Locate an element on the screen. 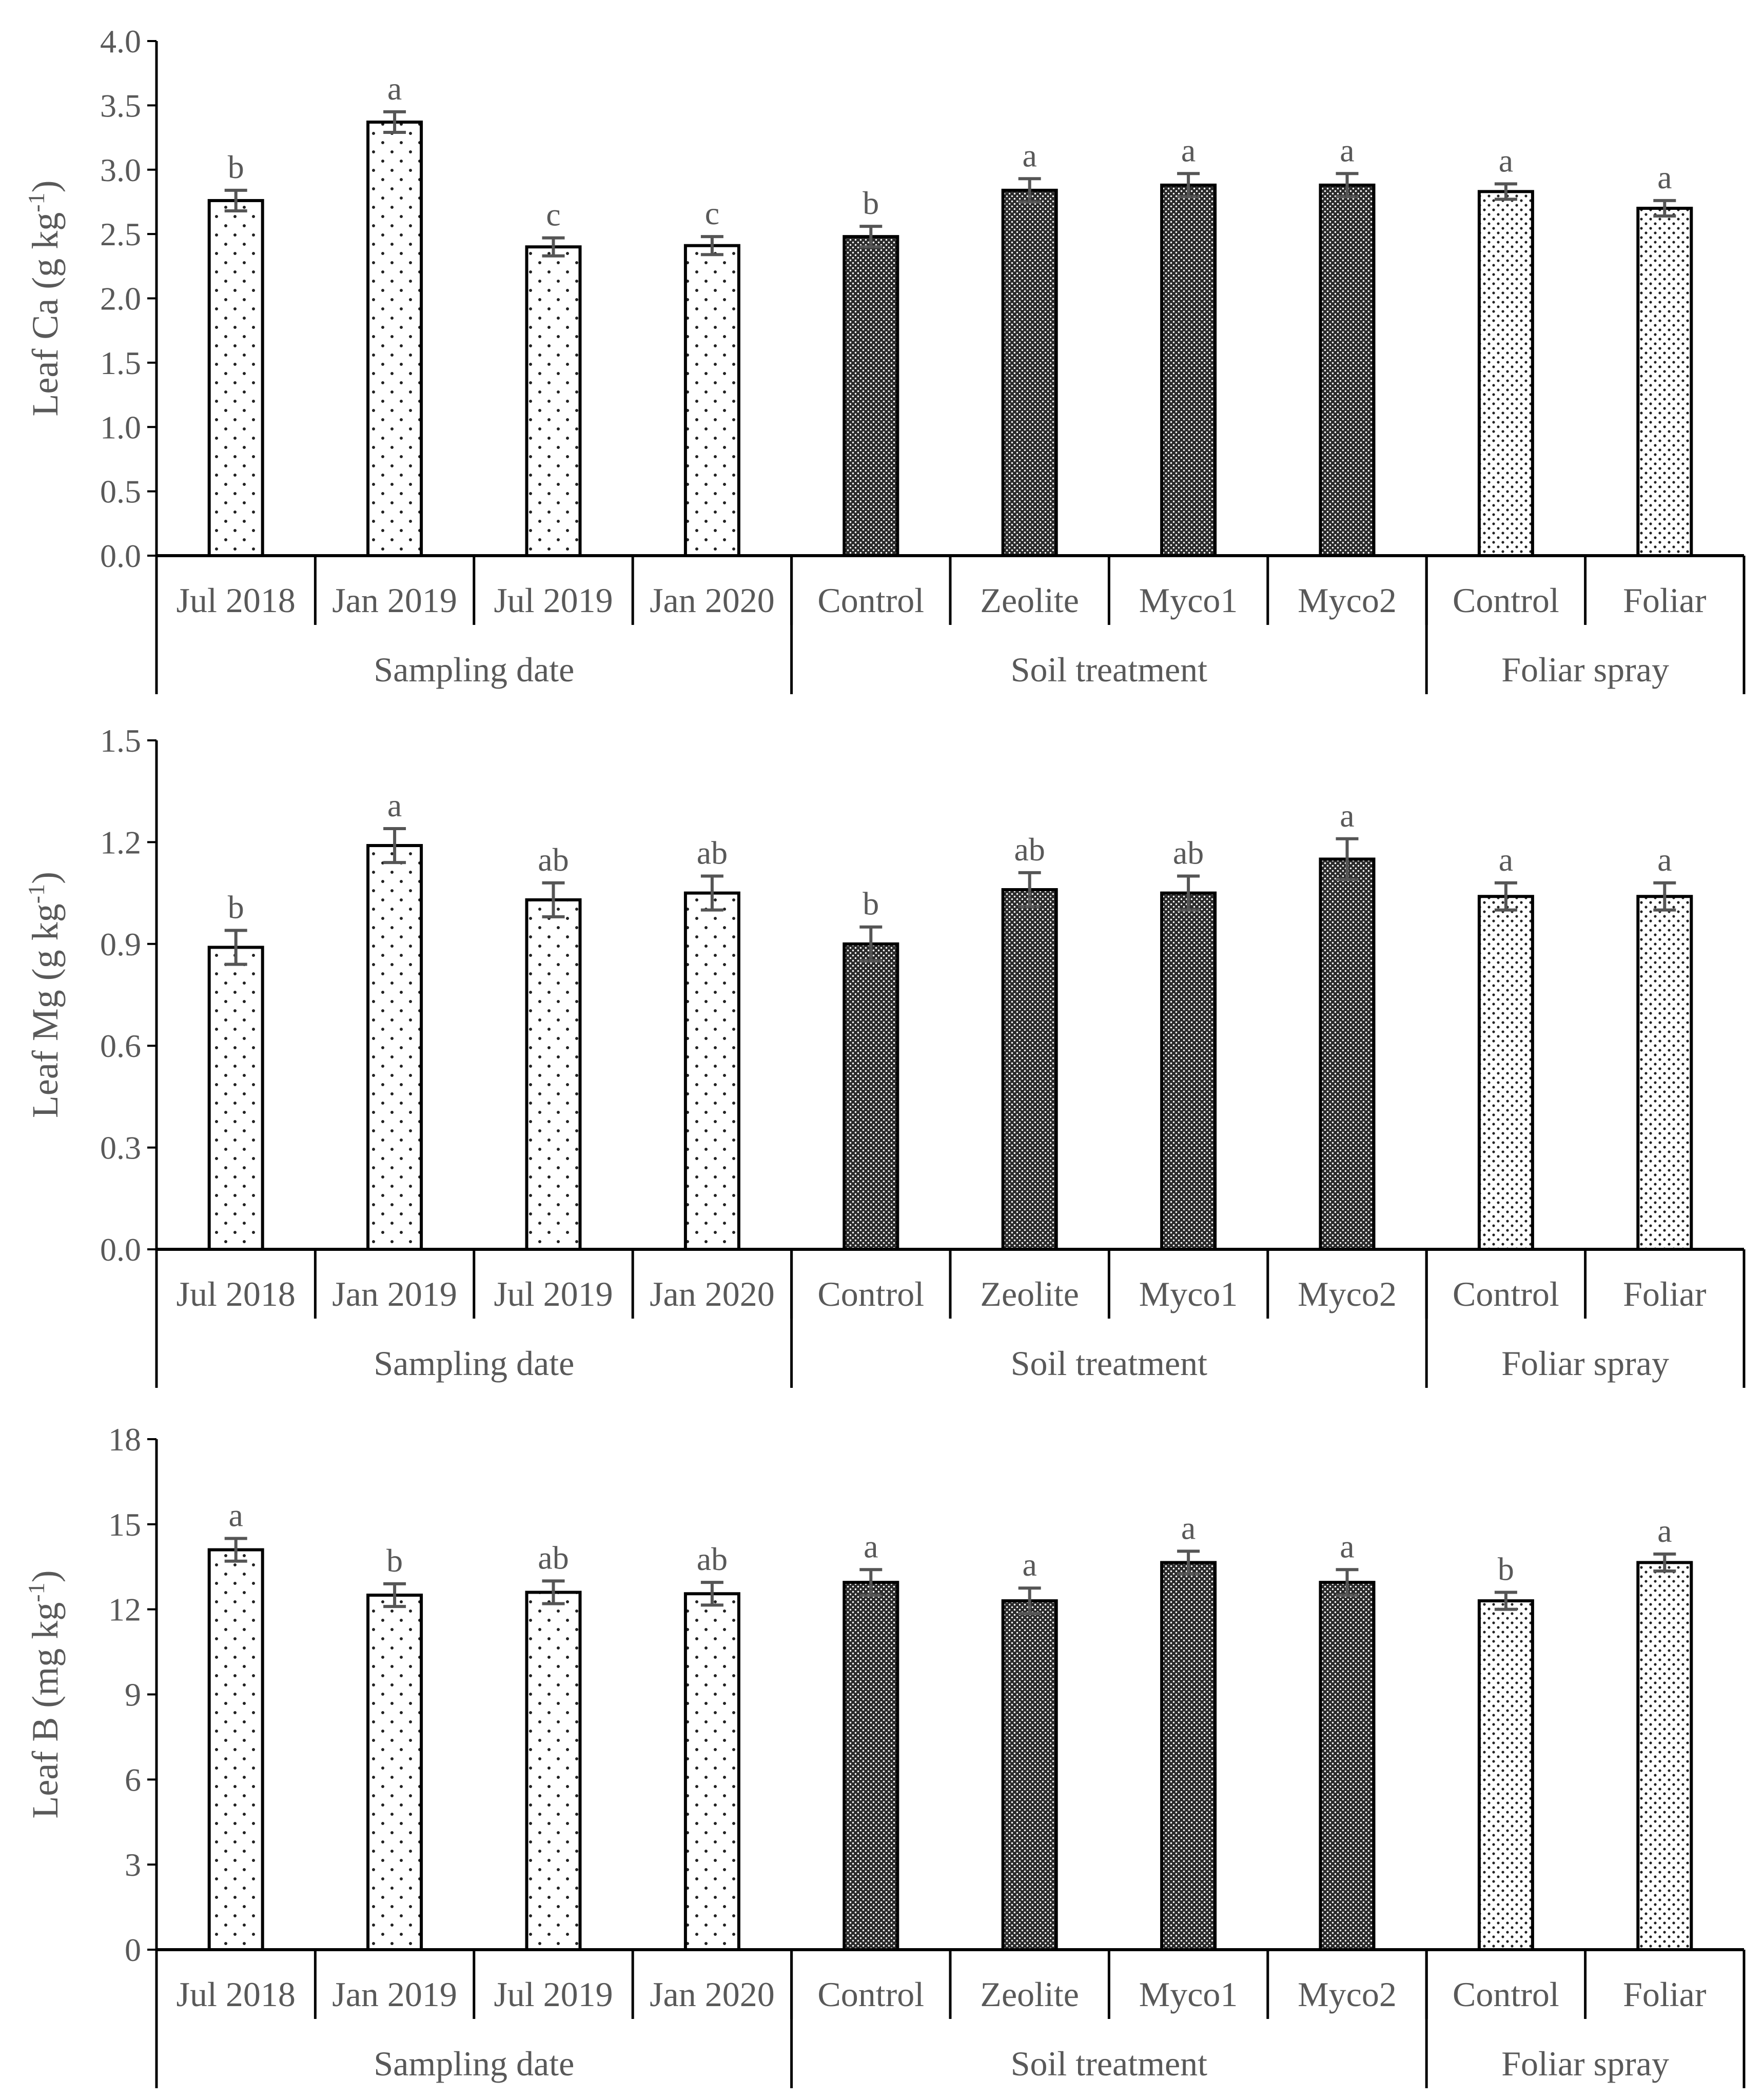 The height and width of the screenshot is (2100, 1763). y-axis-label: Leaf Ca (g kg-1) is located at coordinates (44, 298).